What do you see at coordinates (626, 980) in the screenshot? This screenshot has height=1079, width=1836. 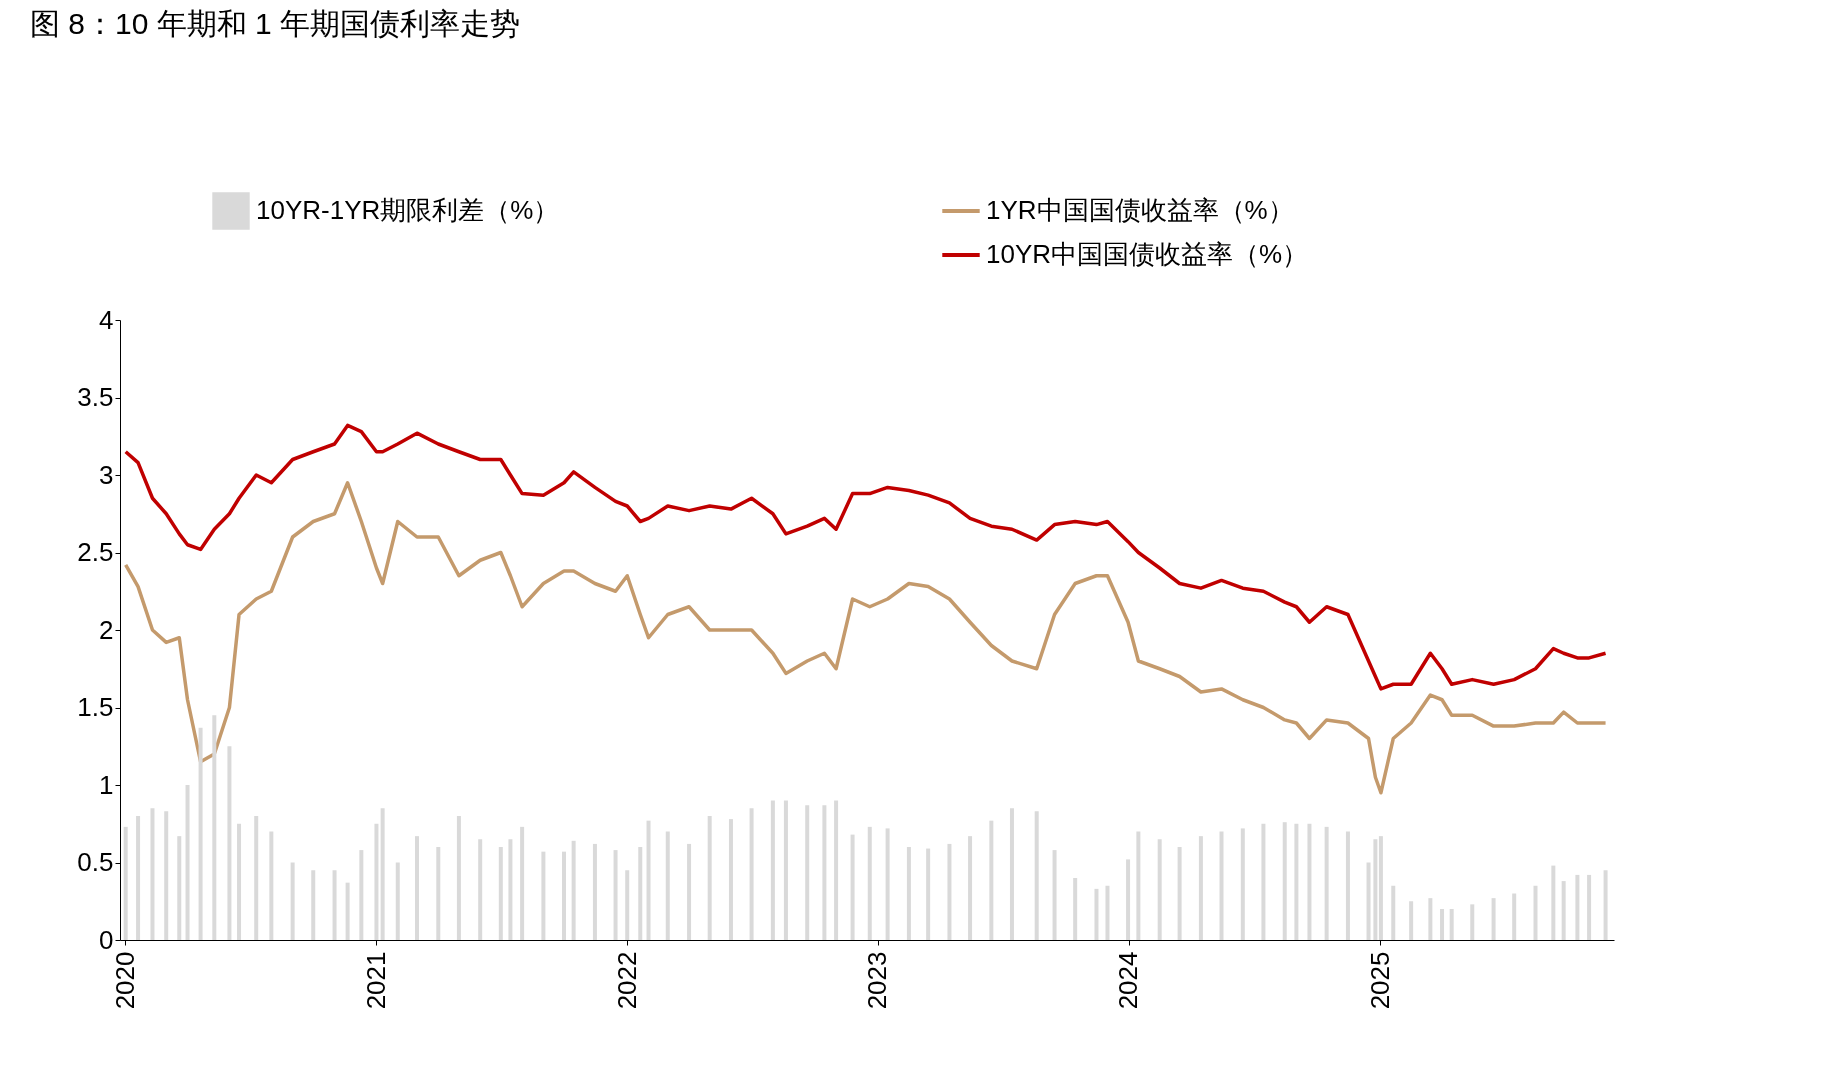 I see `x-tick-label: 2022` at bounding box center [626, 980].